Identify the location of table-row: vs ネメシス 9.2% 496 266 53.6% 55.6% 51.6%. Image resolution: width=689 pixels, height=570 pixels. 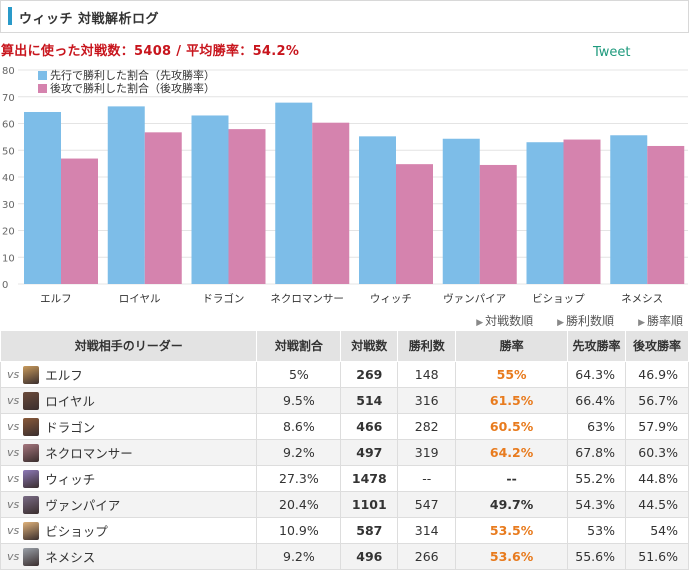
(344, 556).